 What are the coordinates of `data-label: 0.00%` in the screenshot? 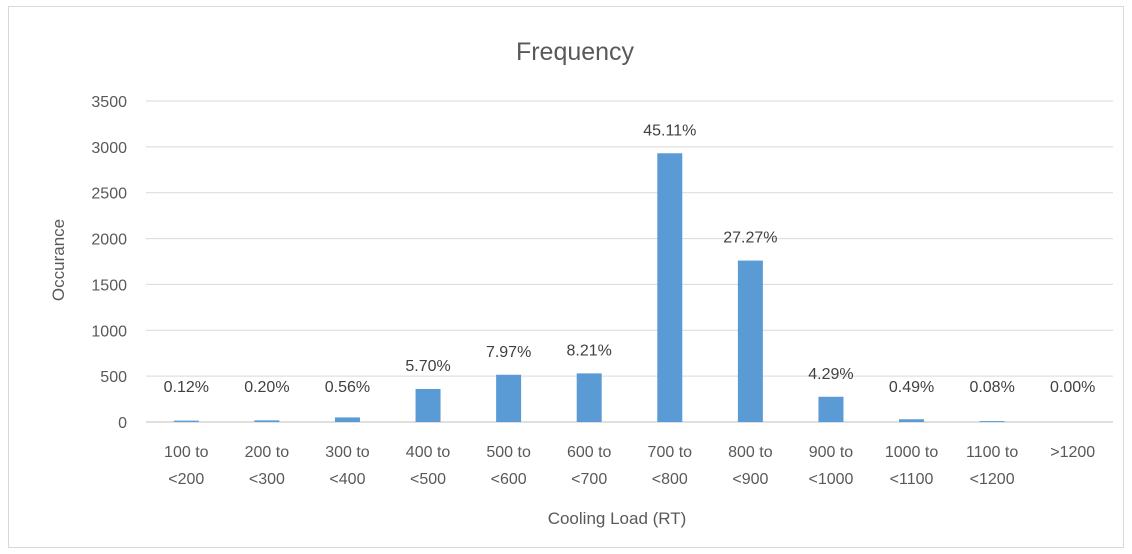 It's located at (1072, 387).